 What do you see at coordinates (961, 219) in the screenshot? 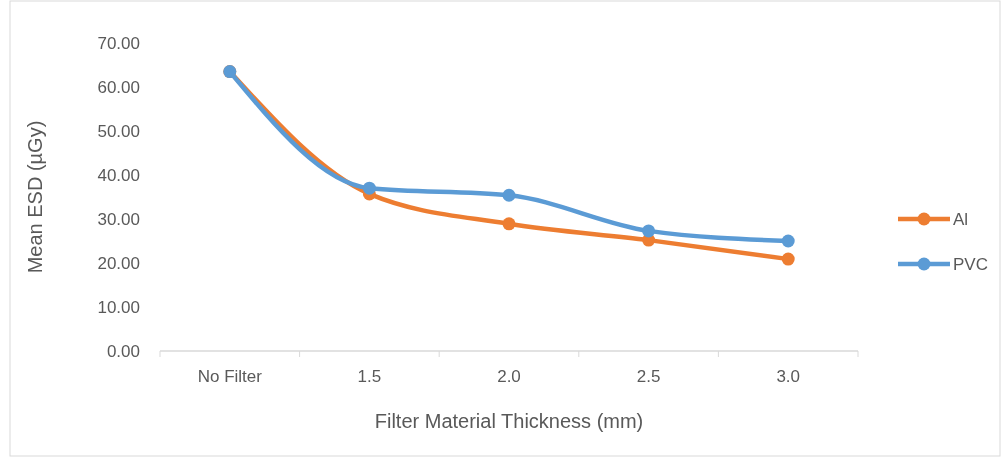
I see `legend-label: Al` at bounding box center [961, 219].